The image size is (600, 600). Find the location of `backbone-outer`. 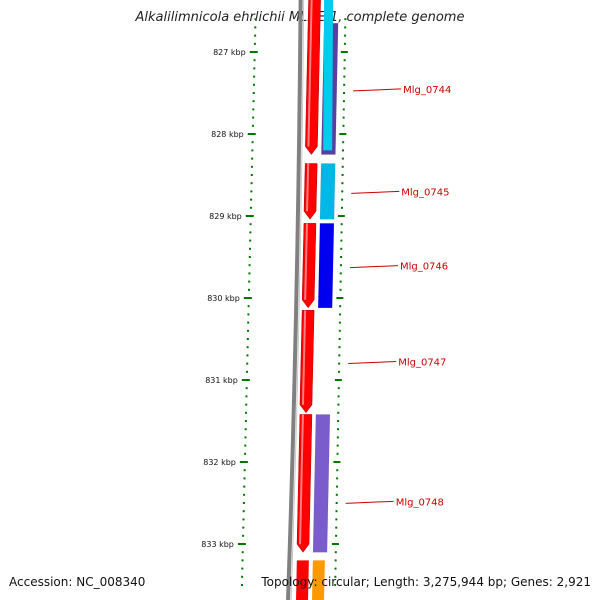

backbone-outer is located at coordinates (294, 300).